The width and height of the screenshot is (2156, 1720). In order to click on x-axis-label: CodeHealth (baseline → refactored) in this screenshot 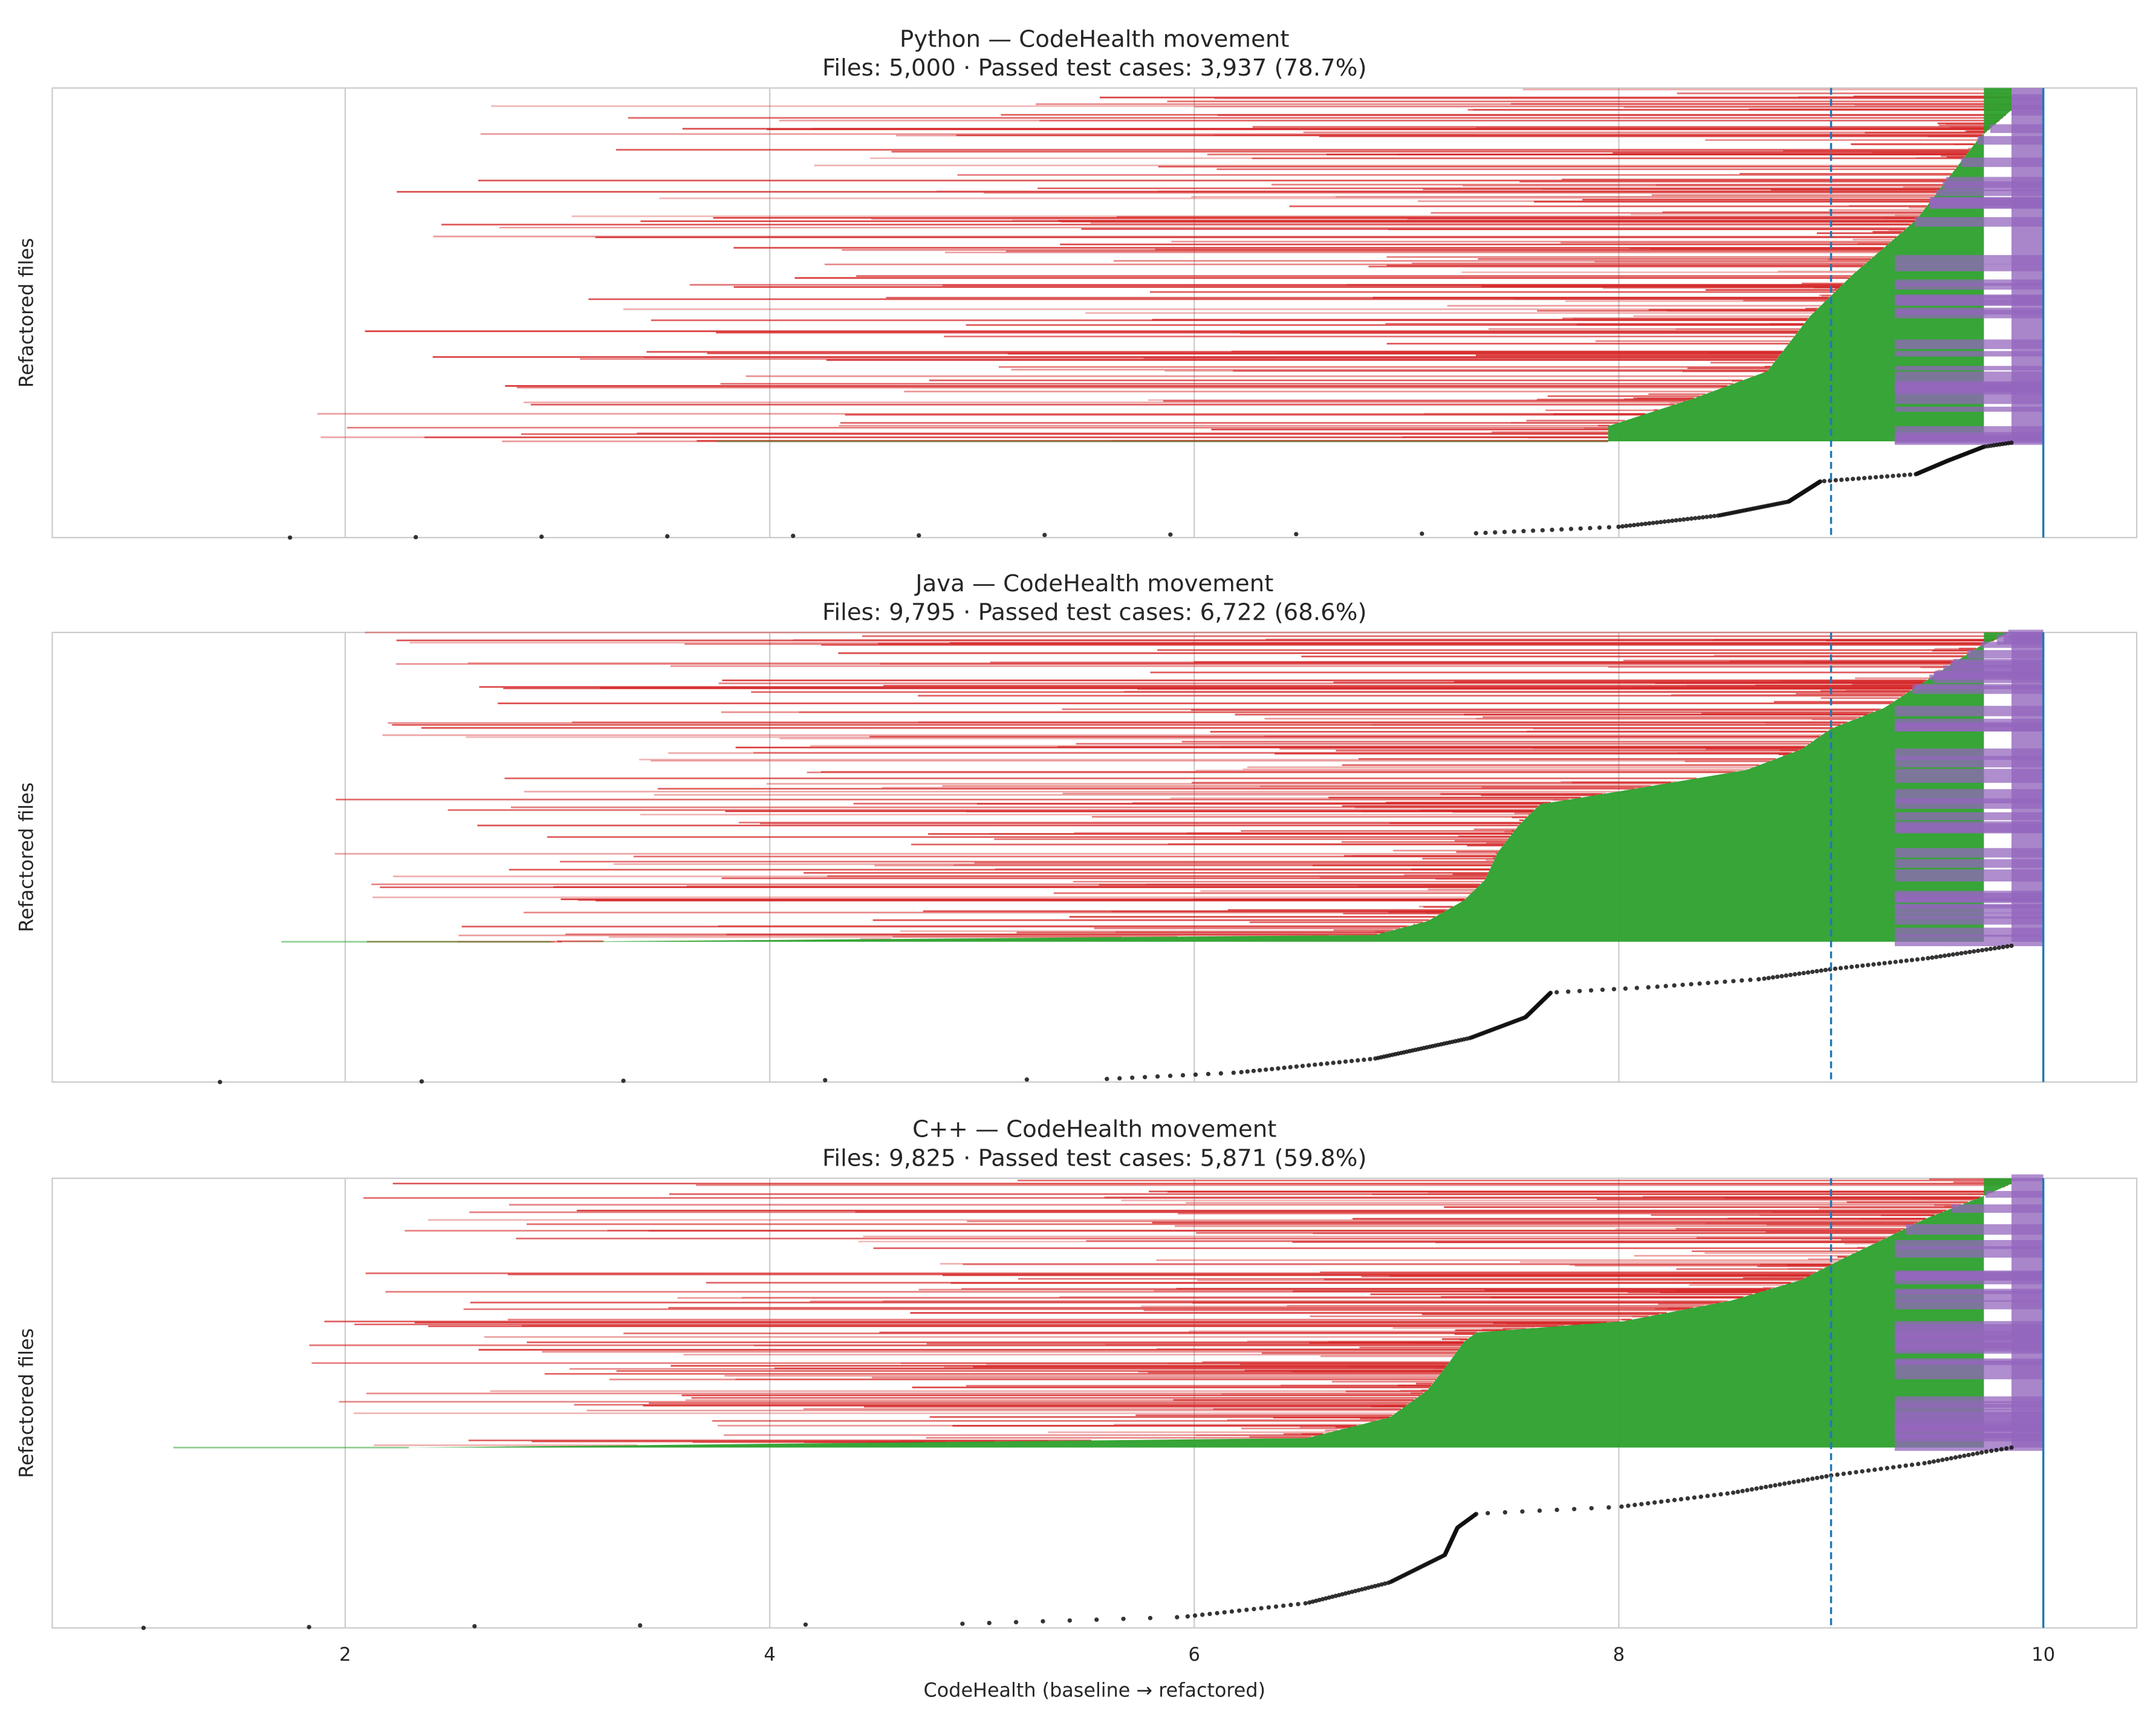, I will do `click(1094, 1689)`.